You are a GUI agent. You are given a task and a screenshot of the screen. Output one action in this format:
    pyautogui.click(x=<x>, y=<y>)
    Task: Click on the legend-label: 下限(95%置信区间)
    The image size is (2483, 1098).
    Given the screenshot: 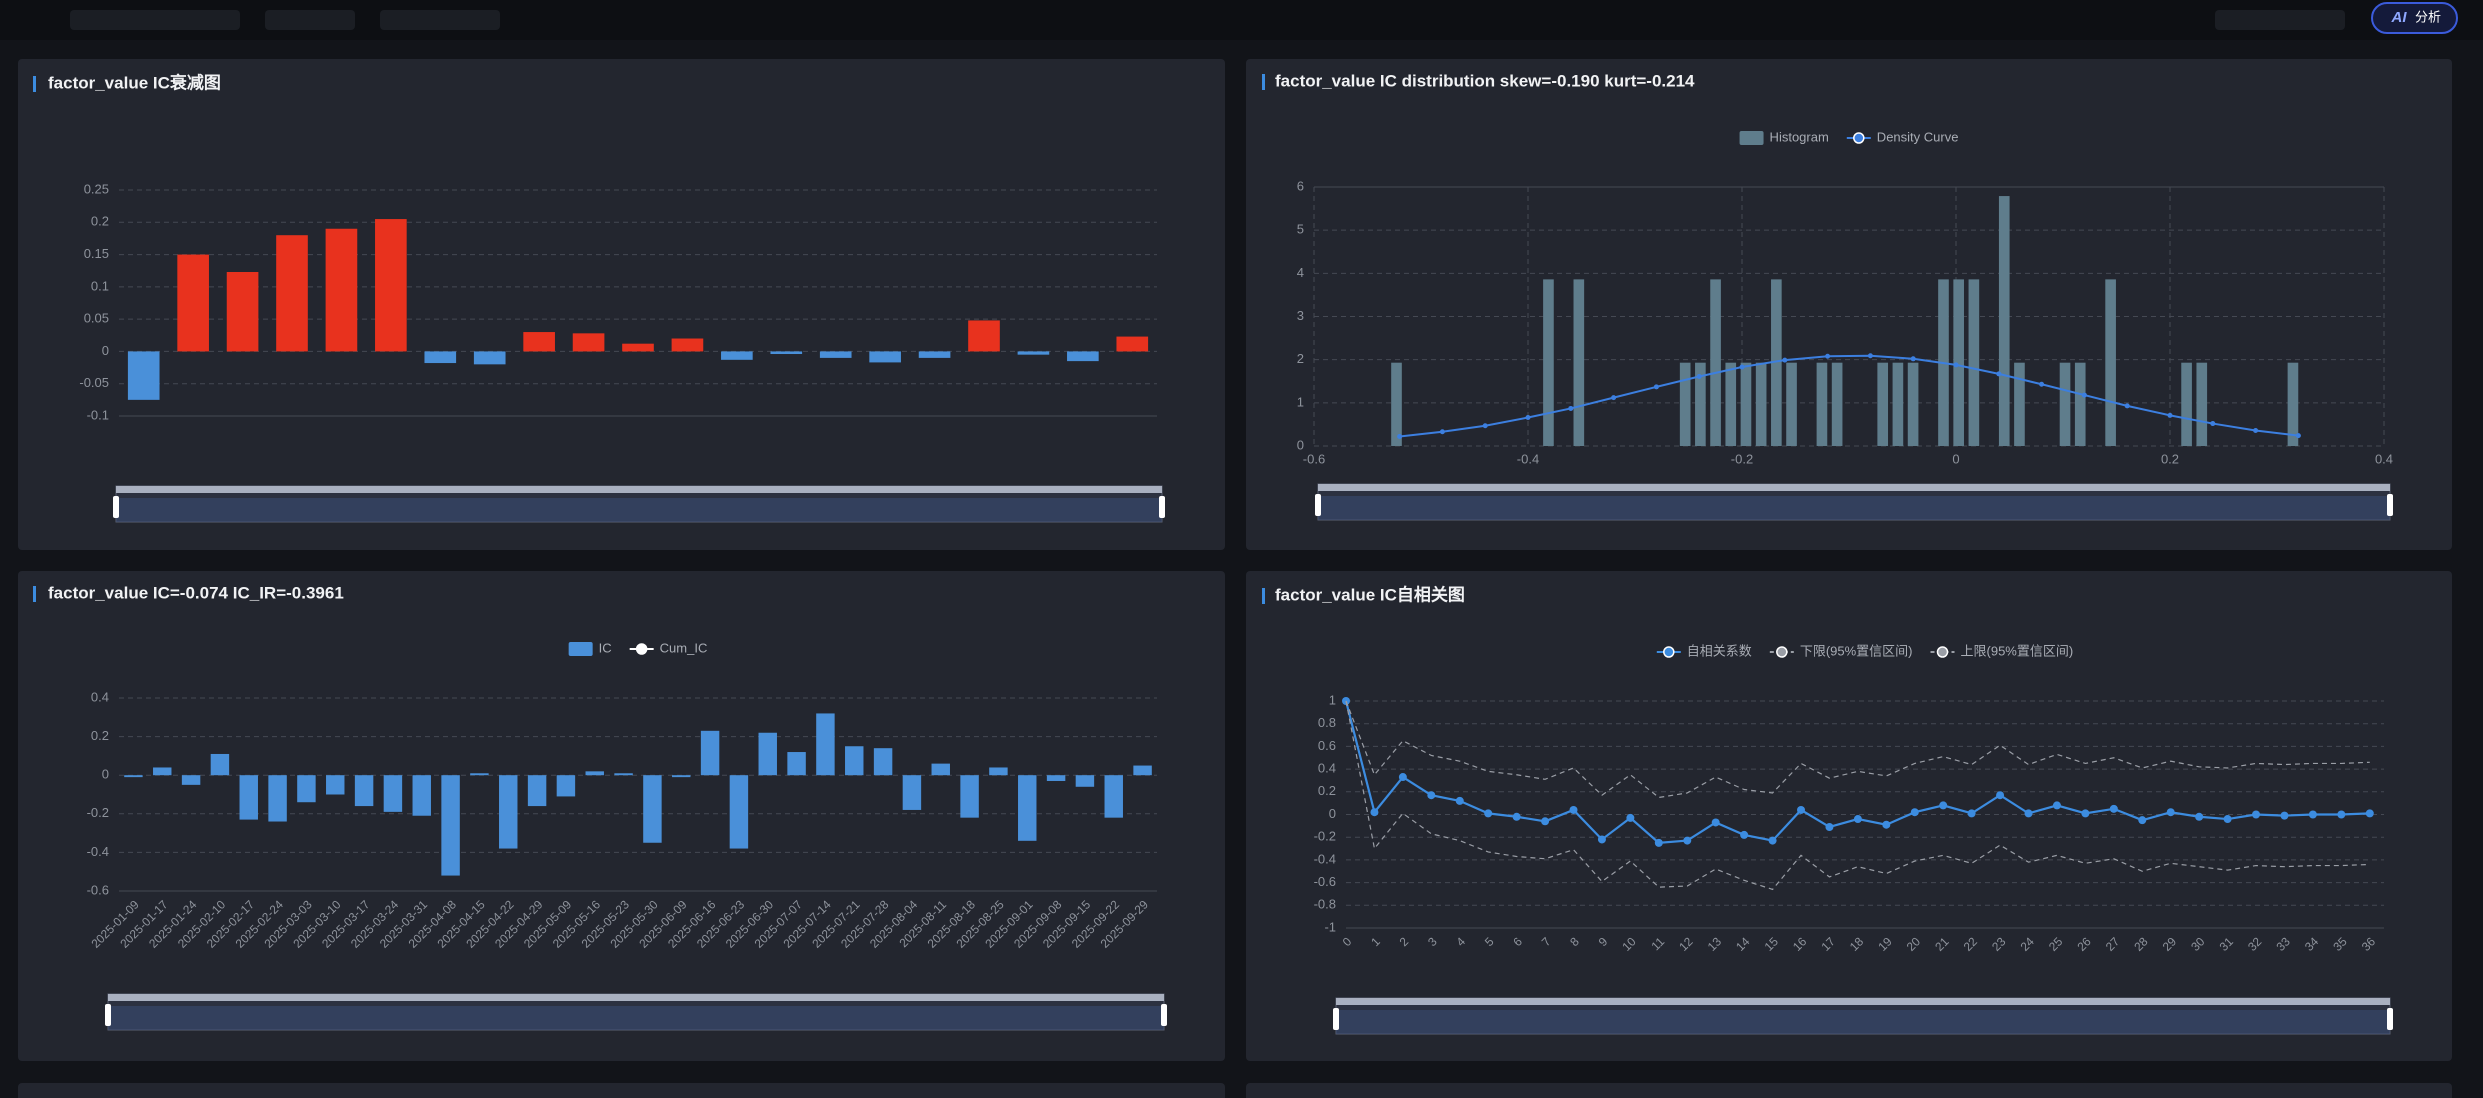 What is the action you would take?
    pyautogui.click(x=1856, y=650)
    